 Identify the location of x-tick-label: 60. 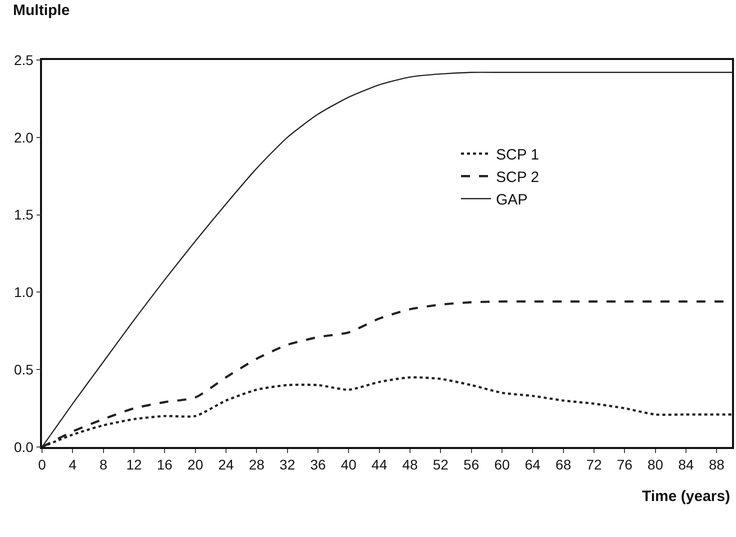
(502, 464).